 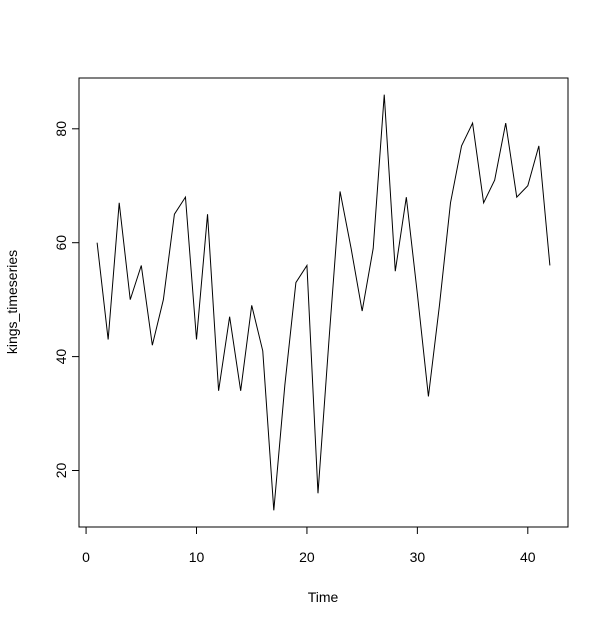 I want to click on x-tick-label: 40, so click(x=528, y=557).